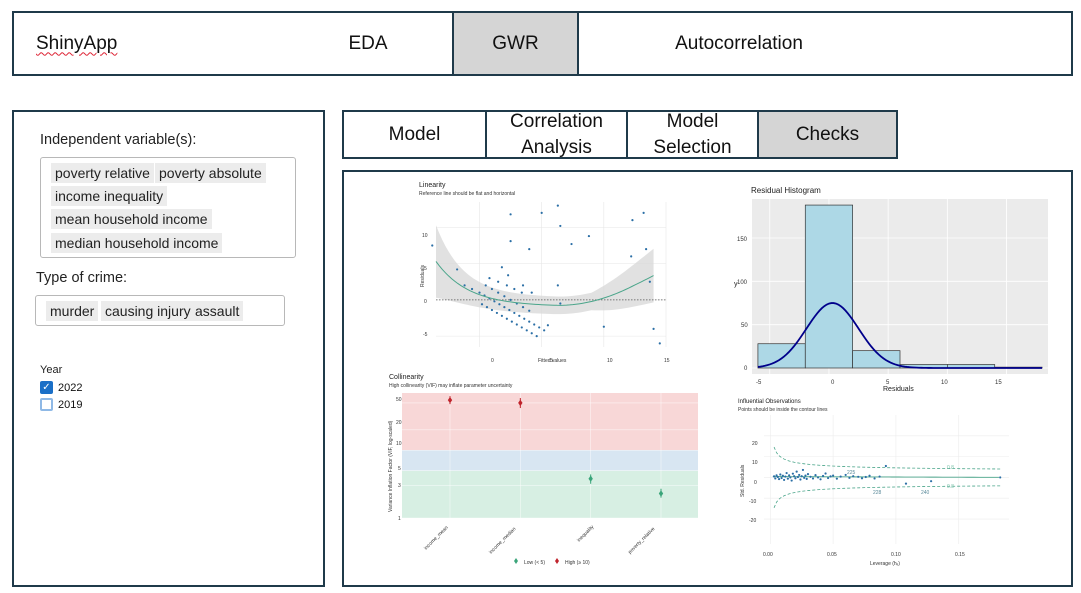  I want to click on checkbox-unchecked-icon, so click(46, 404).